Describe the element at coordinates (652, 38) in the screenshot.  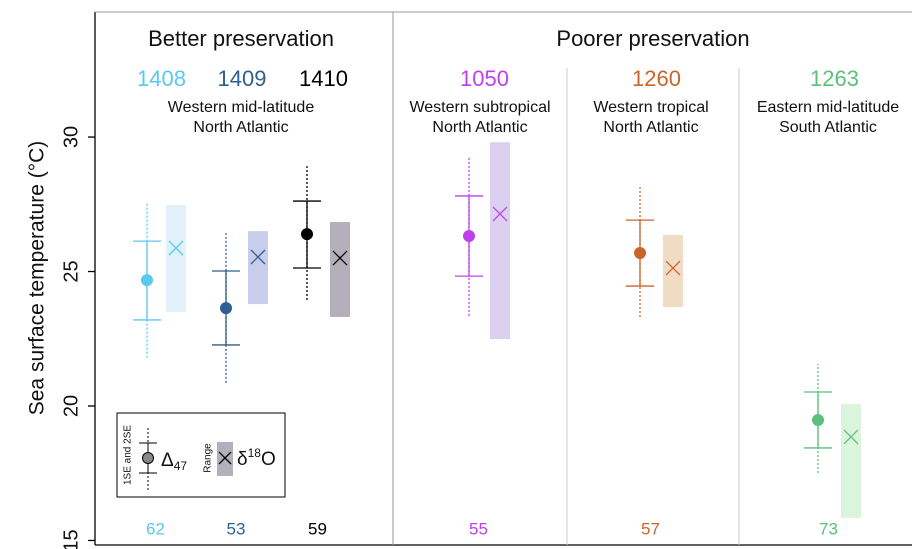
I see `group-label: Poorer preservation` at that location.